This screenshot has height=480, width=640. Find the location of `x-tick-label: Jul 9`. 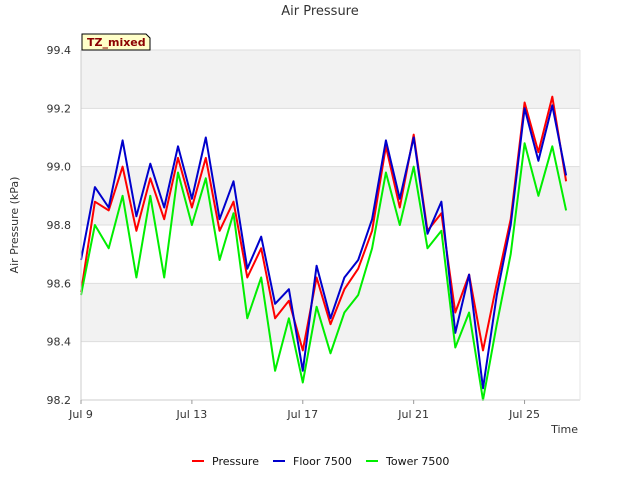

x-tick-label: Jul 9 is located at coordinates (80, 414).